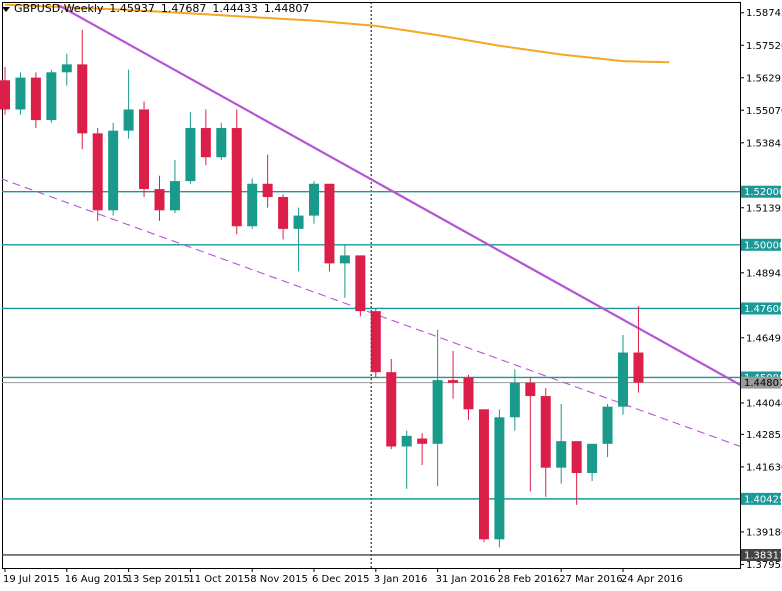 This screenshot has height=591, width=782. What do you see at coordinates (764, 403) in the screenshot?
I see `y-tick-label: 1.44040` at bounding box center [764, 403].